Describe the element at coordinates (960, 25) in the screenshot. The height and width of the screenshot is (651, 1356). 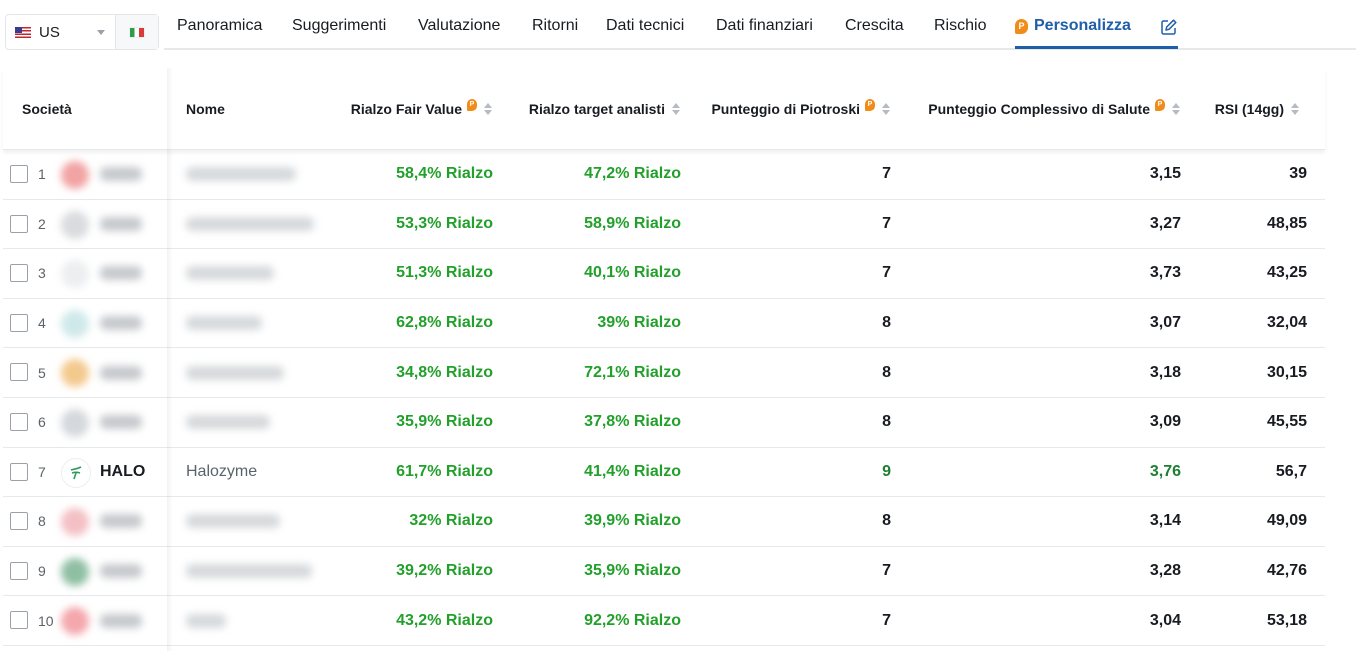
I see `tab-rischio: Rischio` at that location.